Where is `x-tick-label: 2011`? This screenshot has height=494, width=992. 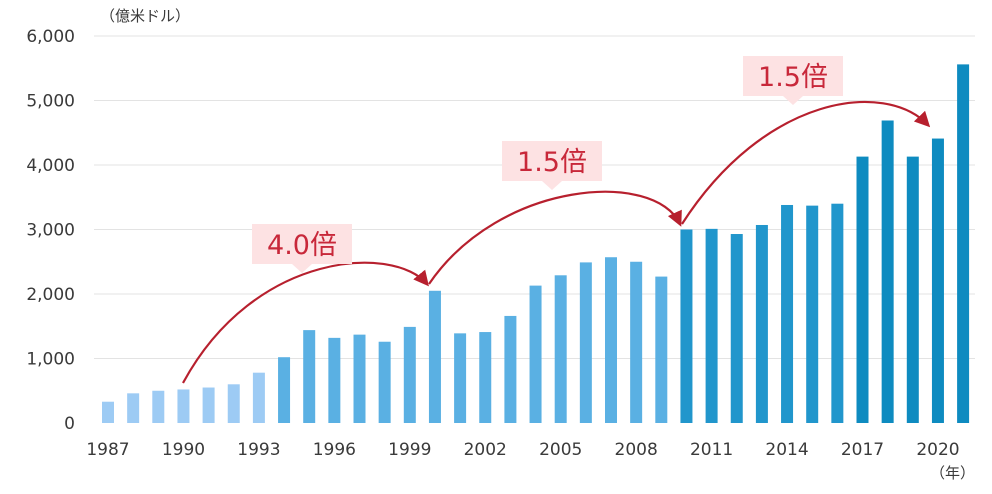
x-tick-label: 2011 is located at coordinates (711, 450).